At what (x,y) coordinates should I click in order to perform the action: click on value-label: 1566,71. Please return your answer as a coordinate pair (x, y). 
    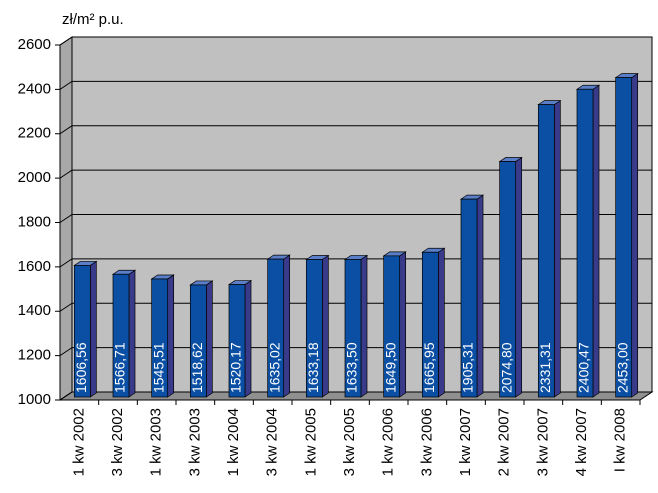
    Looking at the image, I should click on (120, 367).